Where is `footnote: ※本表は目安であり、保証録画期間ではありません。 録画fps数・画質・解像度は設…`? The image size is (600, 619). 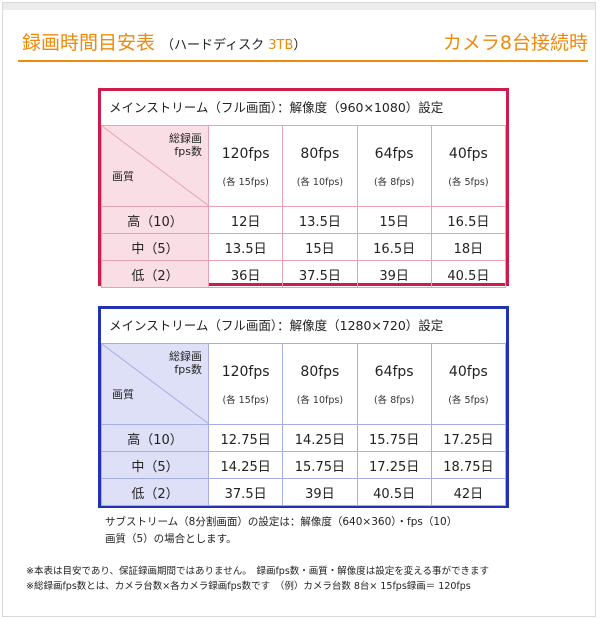
footnote: ※本表は目安であり、保証録画期間ではありません。 録画fps数・画質・解像度は設… is located at coordinates (257, 571).